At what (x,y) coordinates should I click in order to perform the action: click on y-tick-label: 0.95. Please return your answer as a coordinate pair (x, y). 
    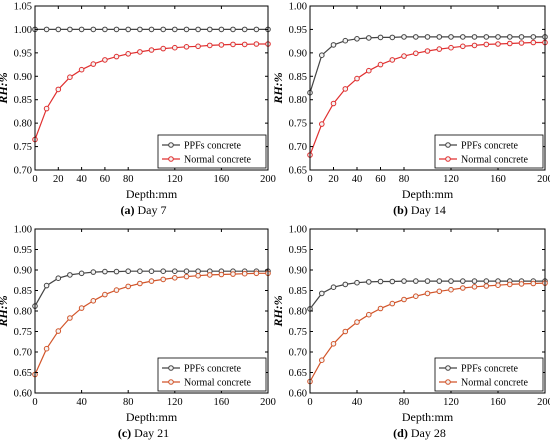
    Looking at the image, I should click on (23, 250).